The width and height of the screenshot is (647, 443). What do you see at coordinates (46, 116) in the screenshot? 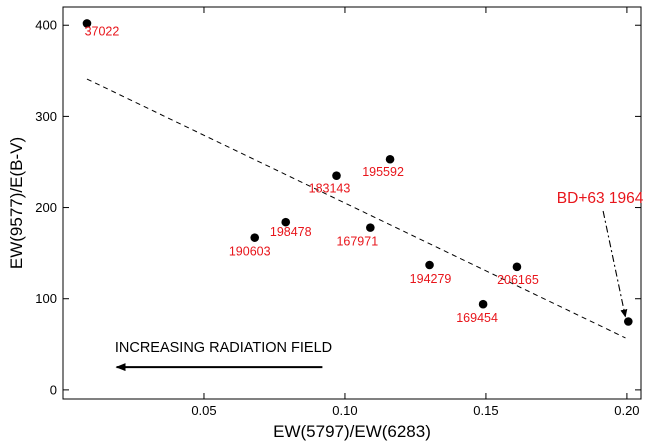
I see `y-tick-label: 300` at bounding box center [46, 116].